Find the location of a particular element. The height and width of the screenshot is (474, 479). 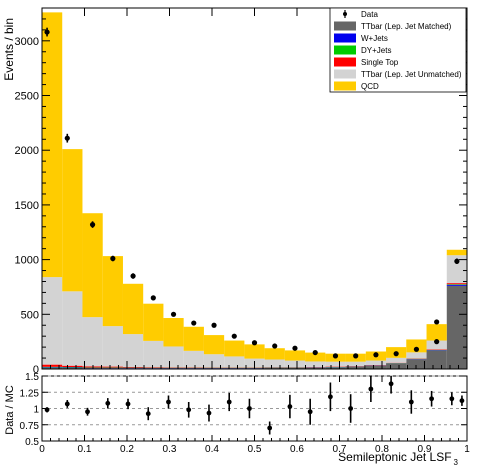

ratio-x-tick-label: 0.4 is located at coordinates (212, 449).